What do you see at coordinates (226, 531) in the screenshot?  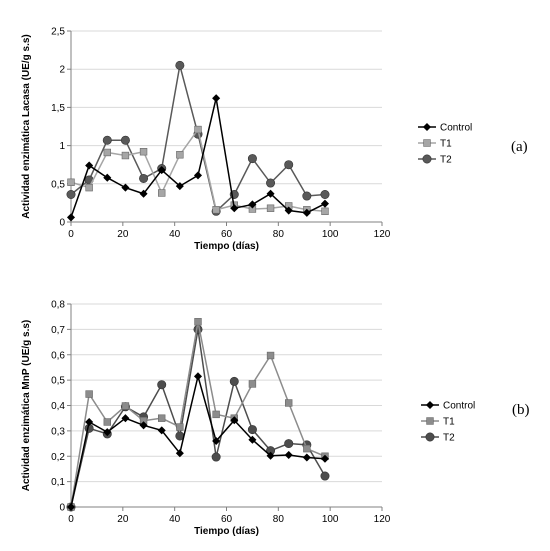 I see `x-axis-title: Tiempo (días)` at bounding box center [226, 531].